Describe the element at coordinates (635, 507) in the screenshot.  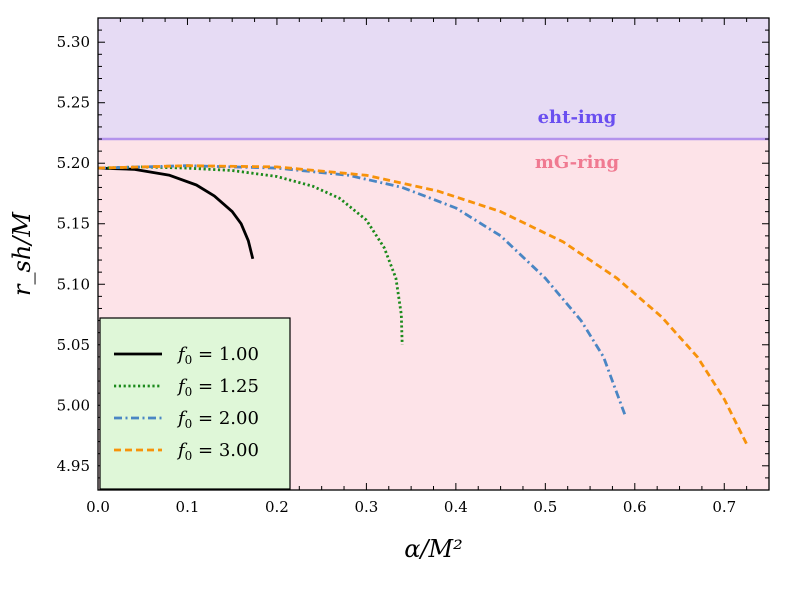
I see `x-tick-label: 0.6` at that location.